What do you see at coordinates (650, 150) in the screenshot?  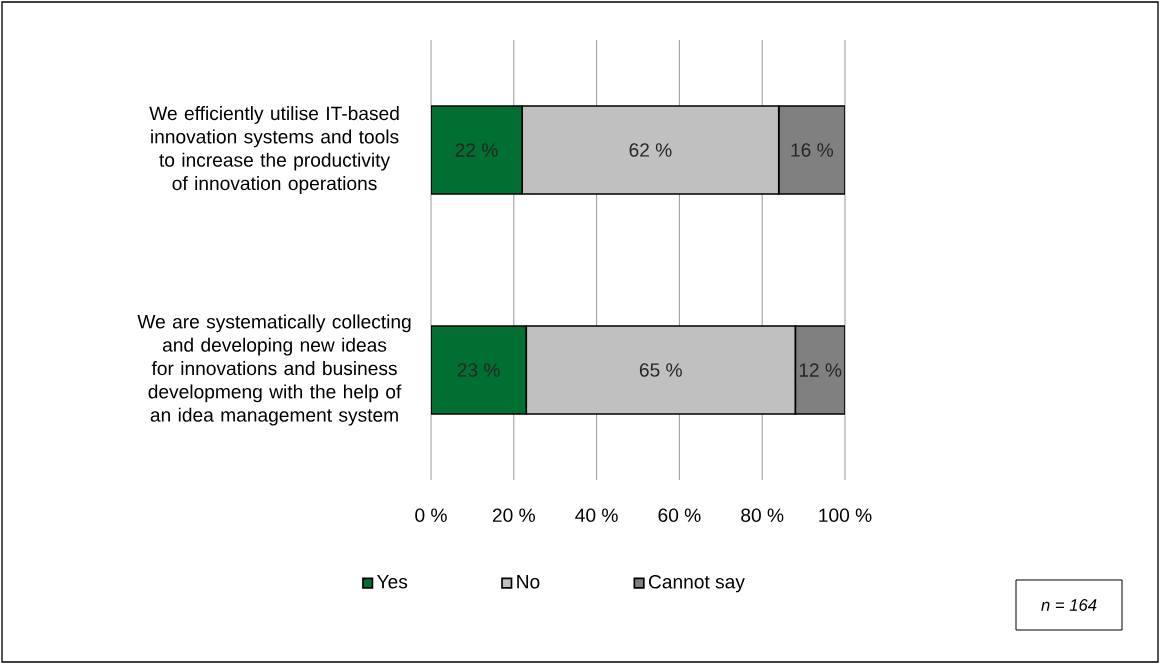 I see `data-label: 62 %` at bounding box center [650, 150].